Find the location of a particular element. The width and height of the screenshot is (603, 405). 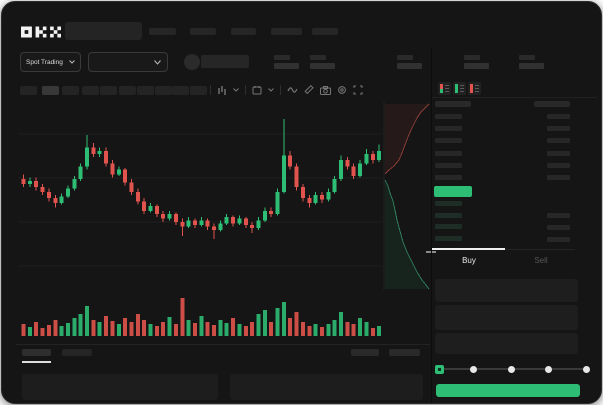

slider-handle is located at coordinates (439, 369).